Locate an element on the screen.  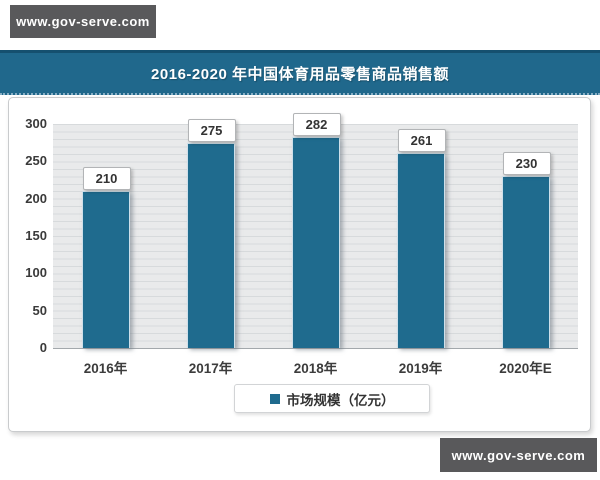
y-tick-label: 250 is located at coordinates (36, 161).